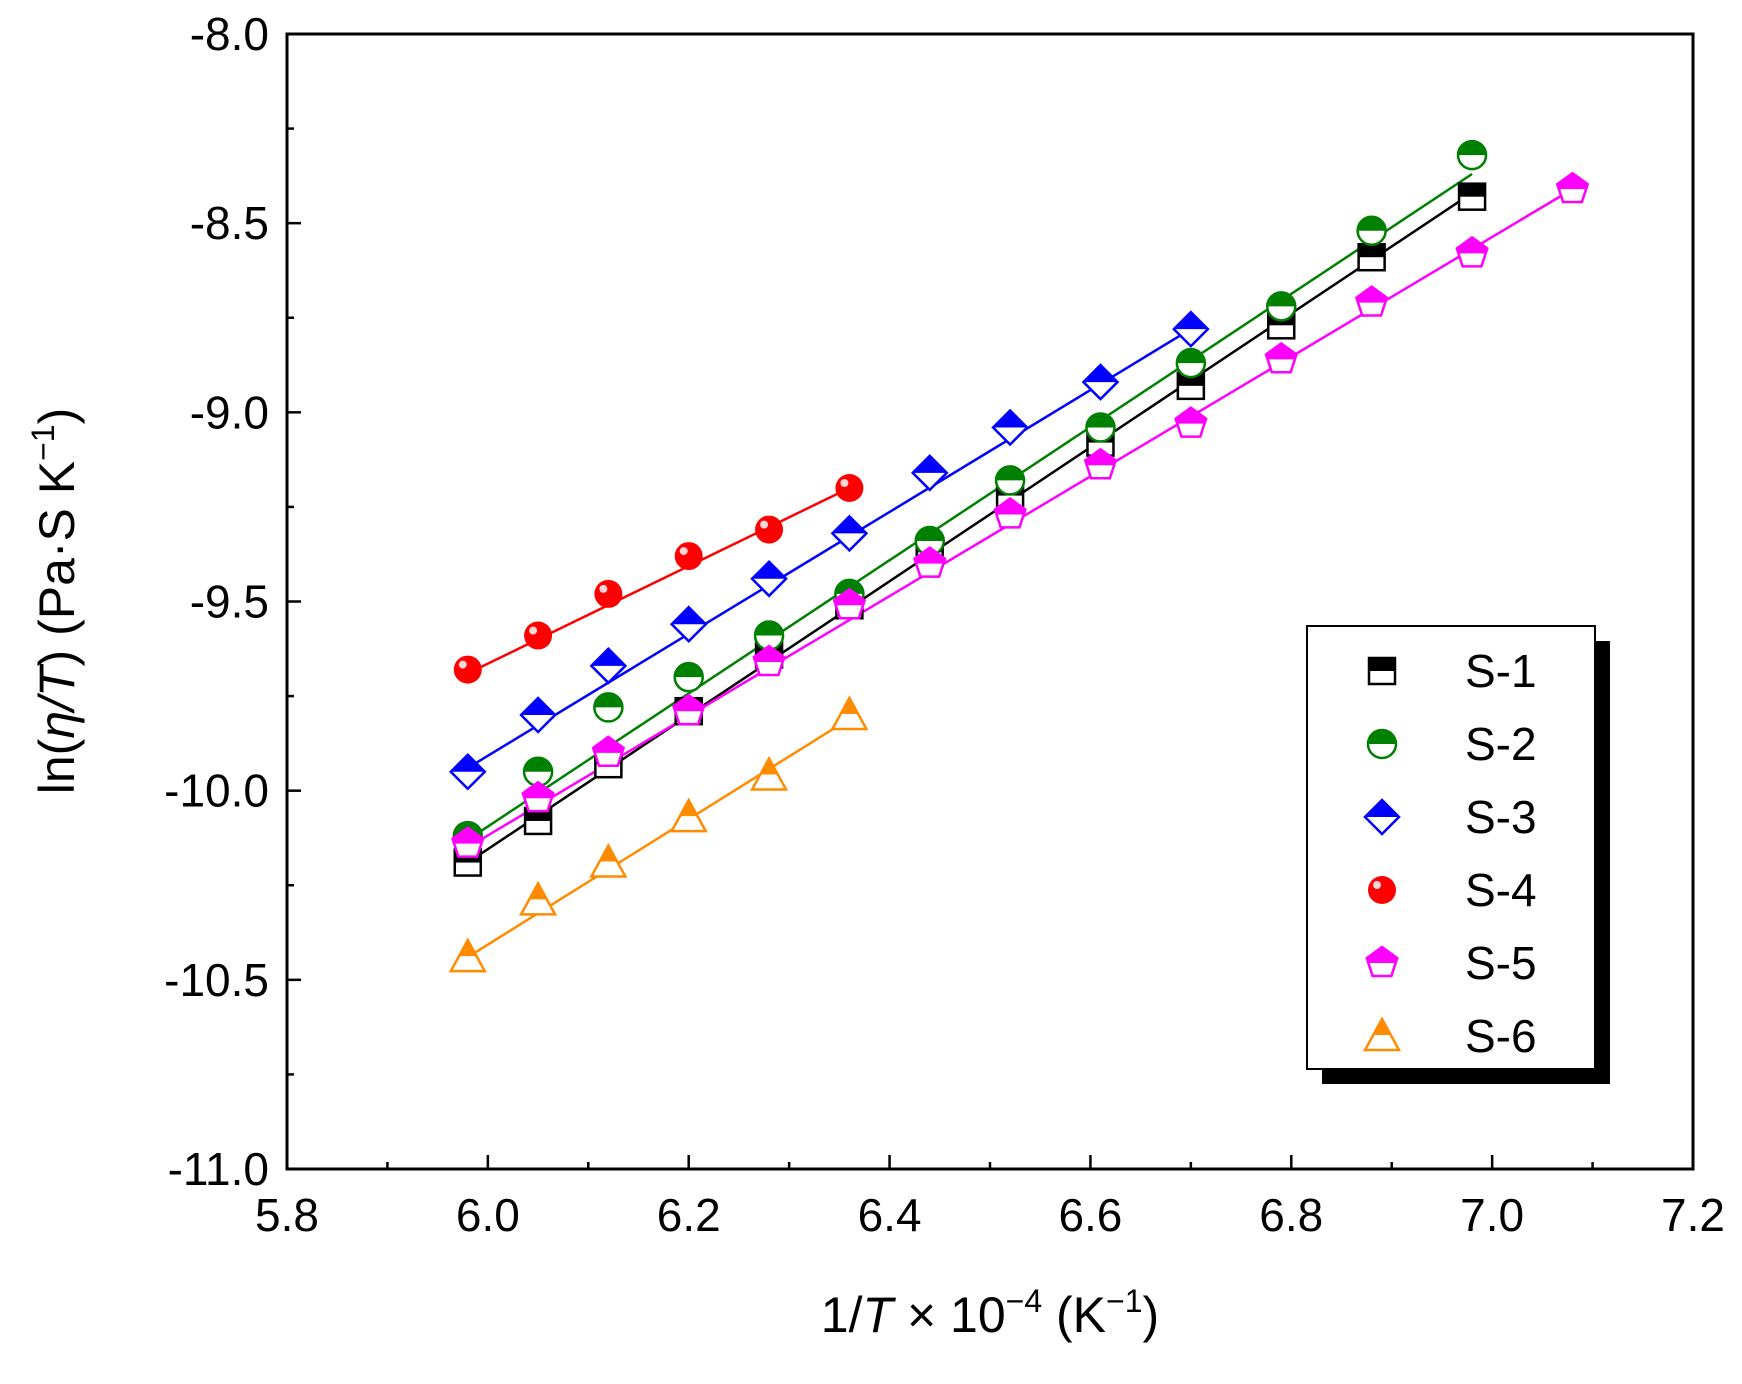 The height and width of the screenshot is (1384, 1742). Describe the element at coordinates (949, 1315) in the screenshot. I see `x-title-times: × 10` at that location.